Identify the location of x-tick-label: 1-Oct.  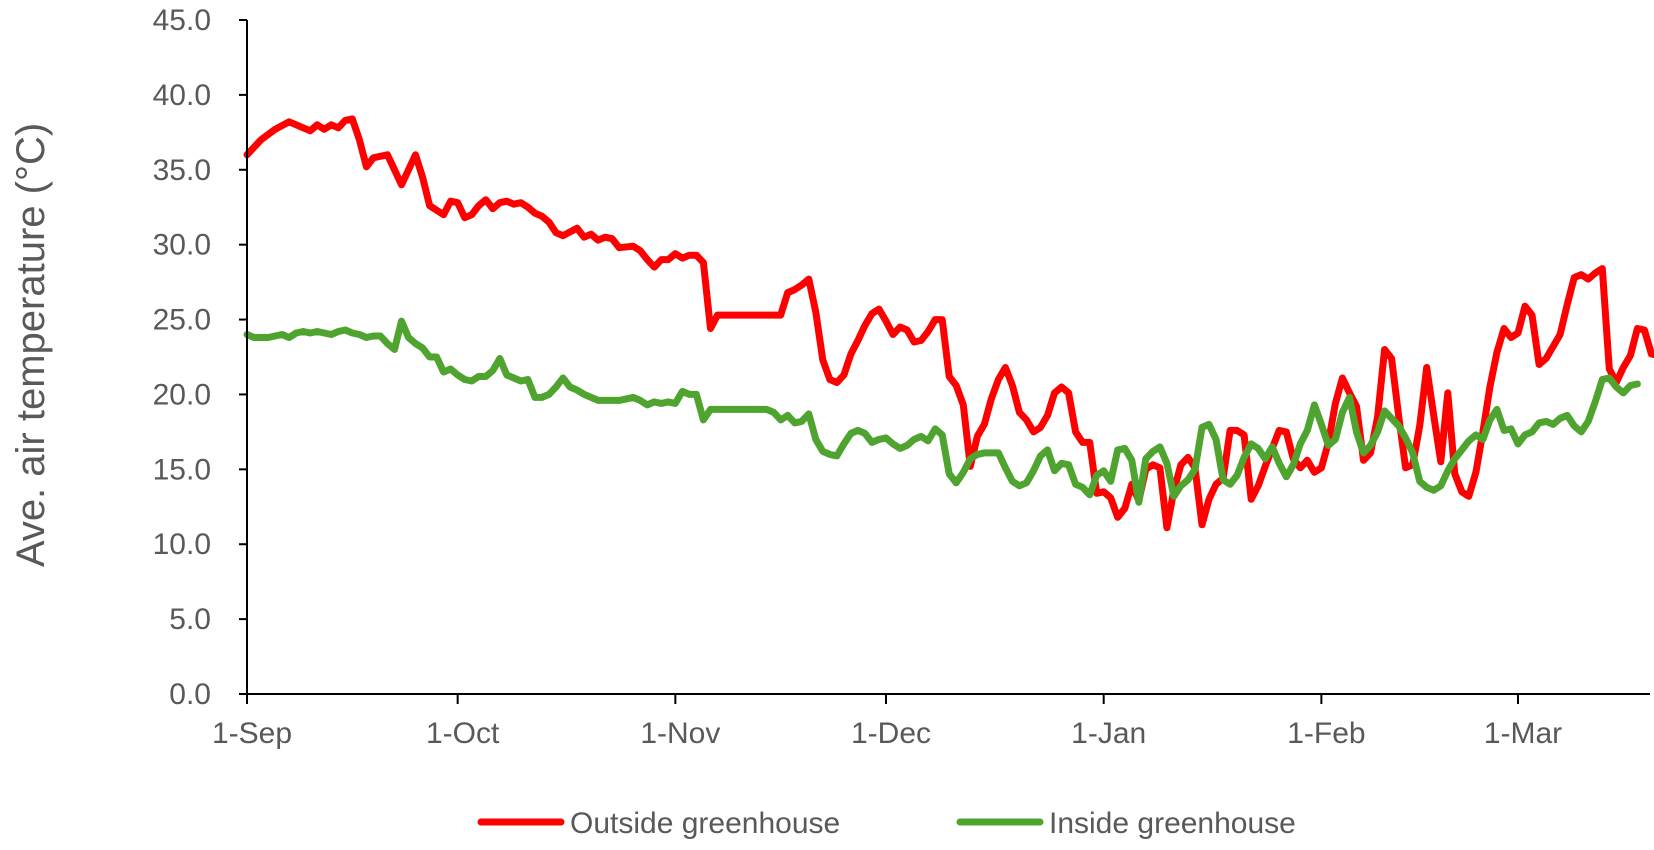
(463, 733).